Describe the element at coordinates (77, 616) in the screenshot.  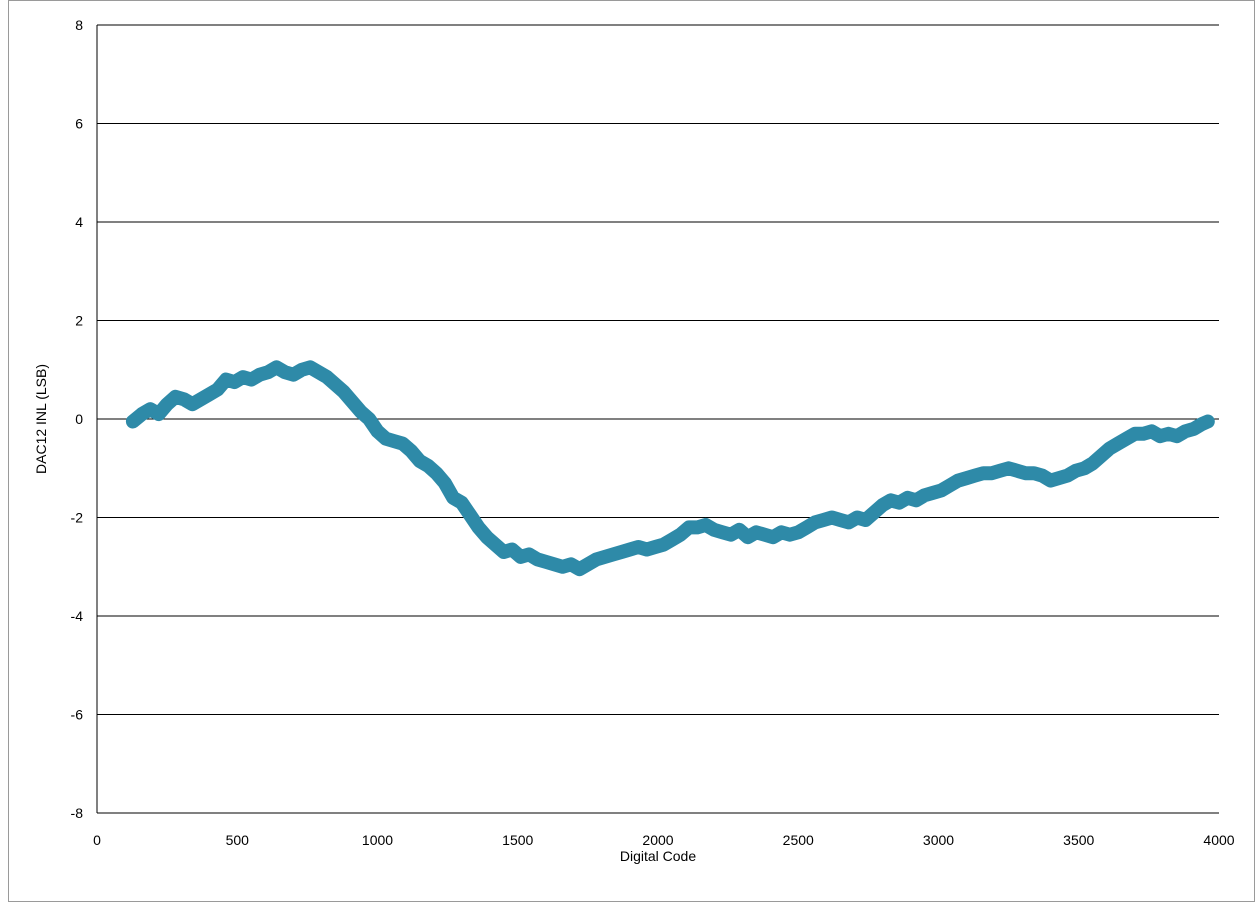
I see `y-tick-label: -4` at that location.